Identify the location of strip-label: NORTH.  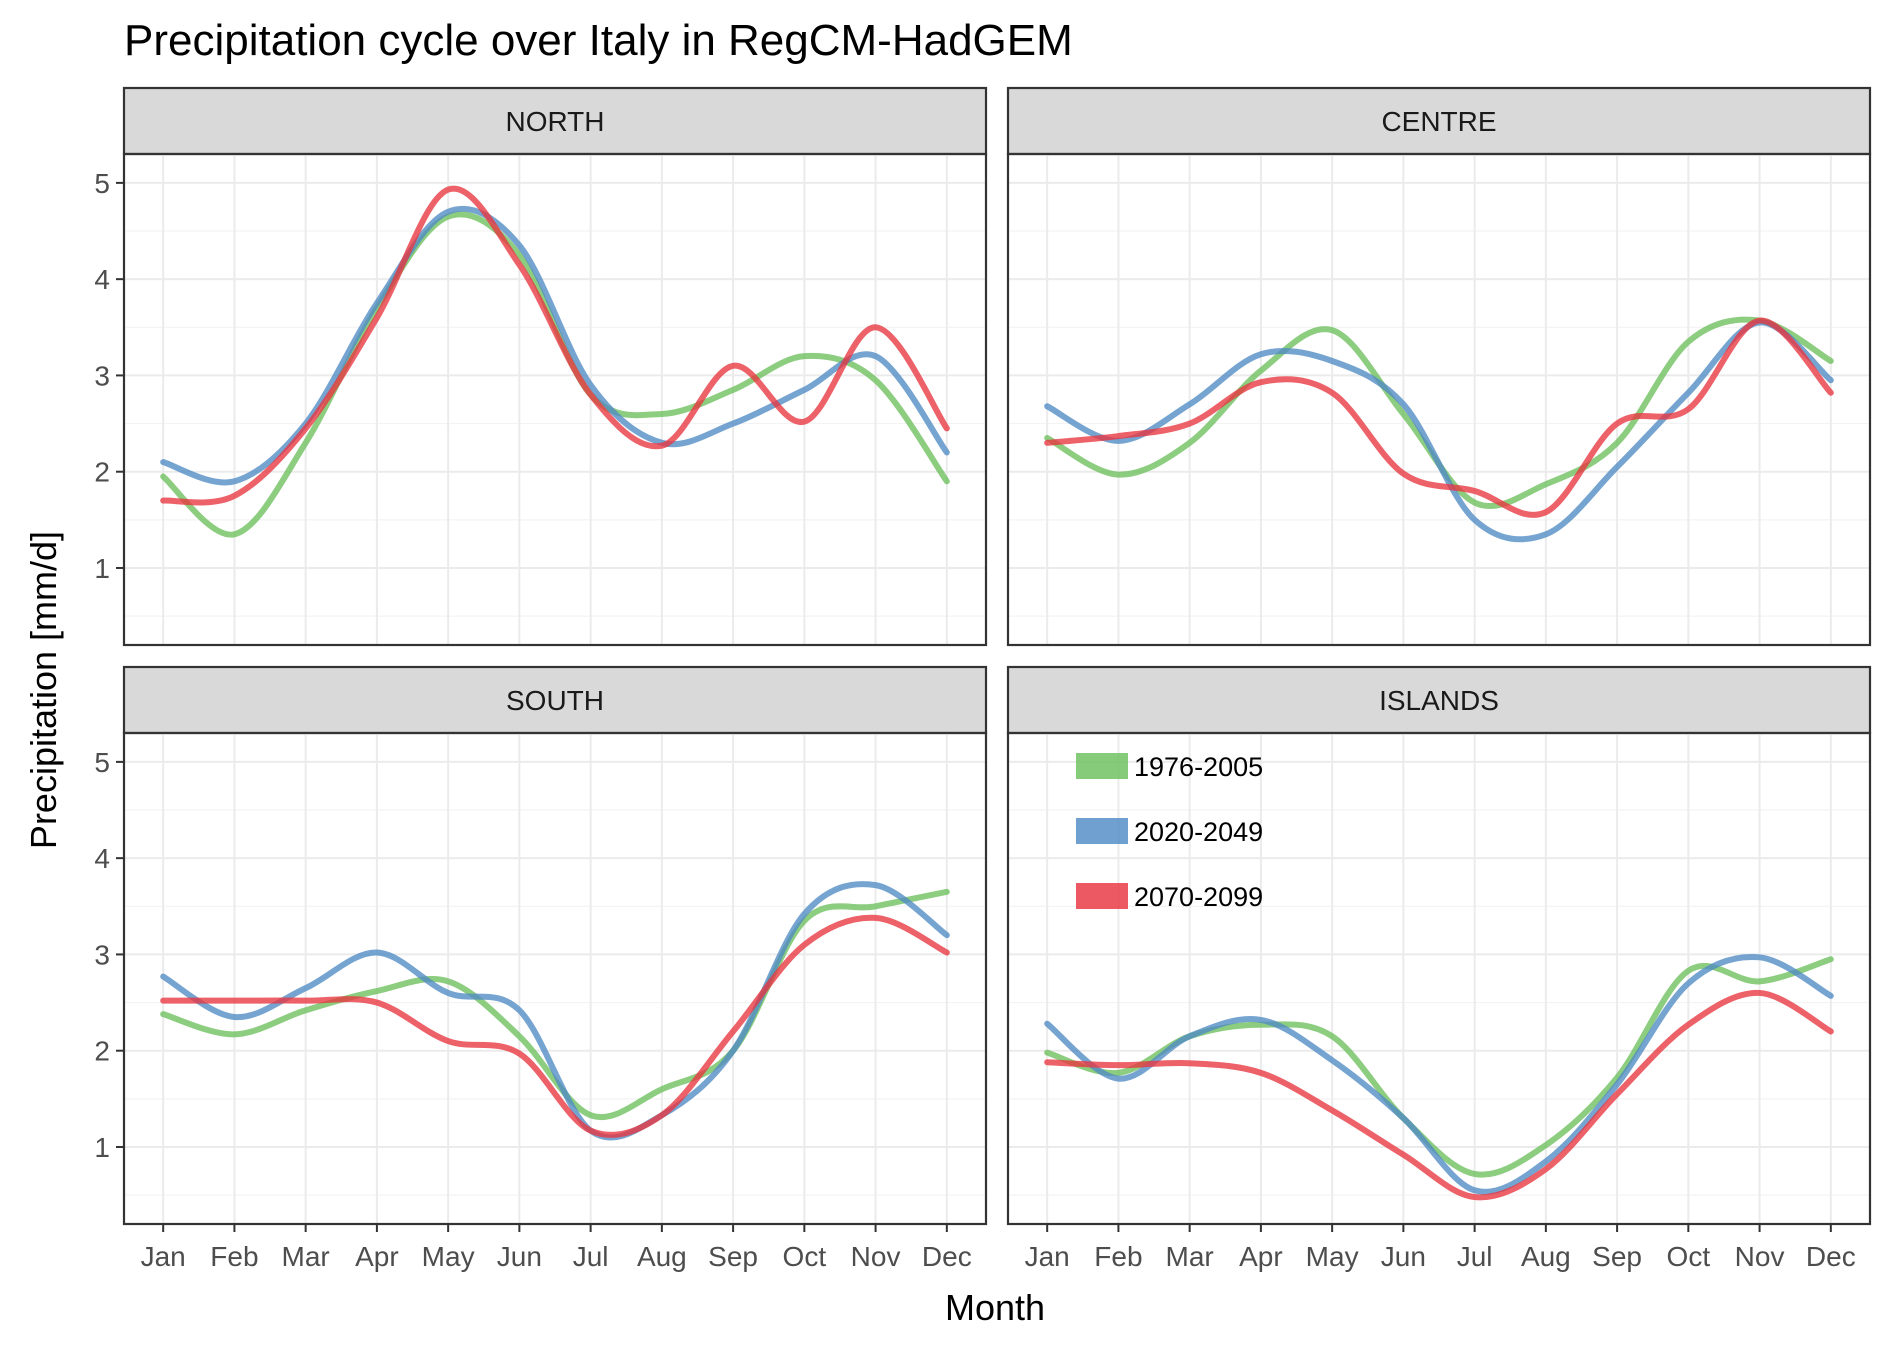
(554, 121).